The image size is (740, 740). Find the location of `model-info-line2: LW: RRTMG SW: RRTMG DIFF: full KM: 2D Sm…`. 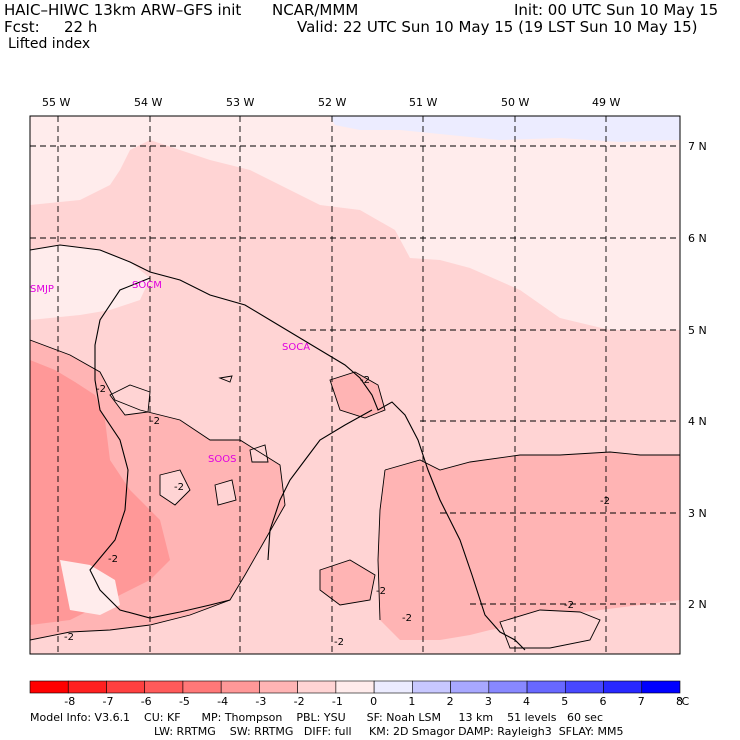

model-info-line2: LW: RRTMG SW: RRTMG DIFF: full KM: 2D Sm… is located at coordinates (389, 731).